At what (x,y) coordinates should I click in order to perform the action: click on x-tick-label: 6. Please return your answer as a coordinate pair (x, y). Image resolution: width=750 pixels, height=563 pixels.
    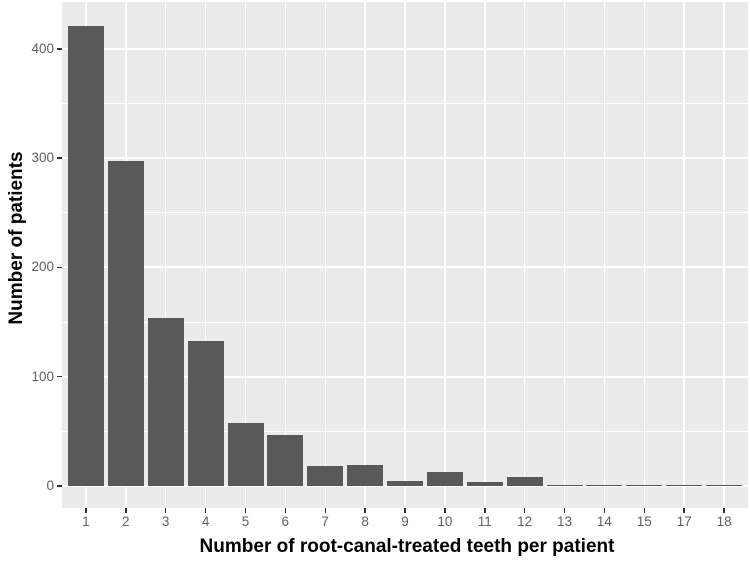
    Looking at the image, I should click on (285, 521).